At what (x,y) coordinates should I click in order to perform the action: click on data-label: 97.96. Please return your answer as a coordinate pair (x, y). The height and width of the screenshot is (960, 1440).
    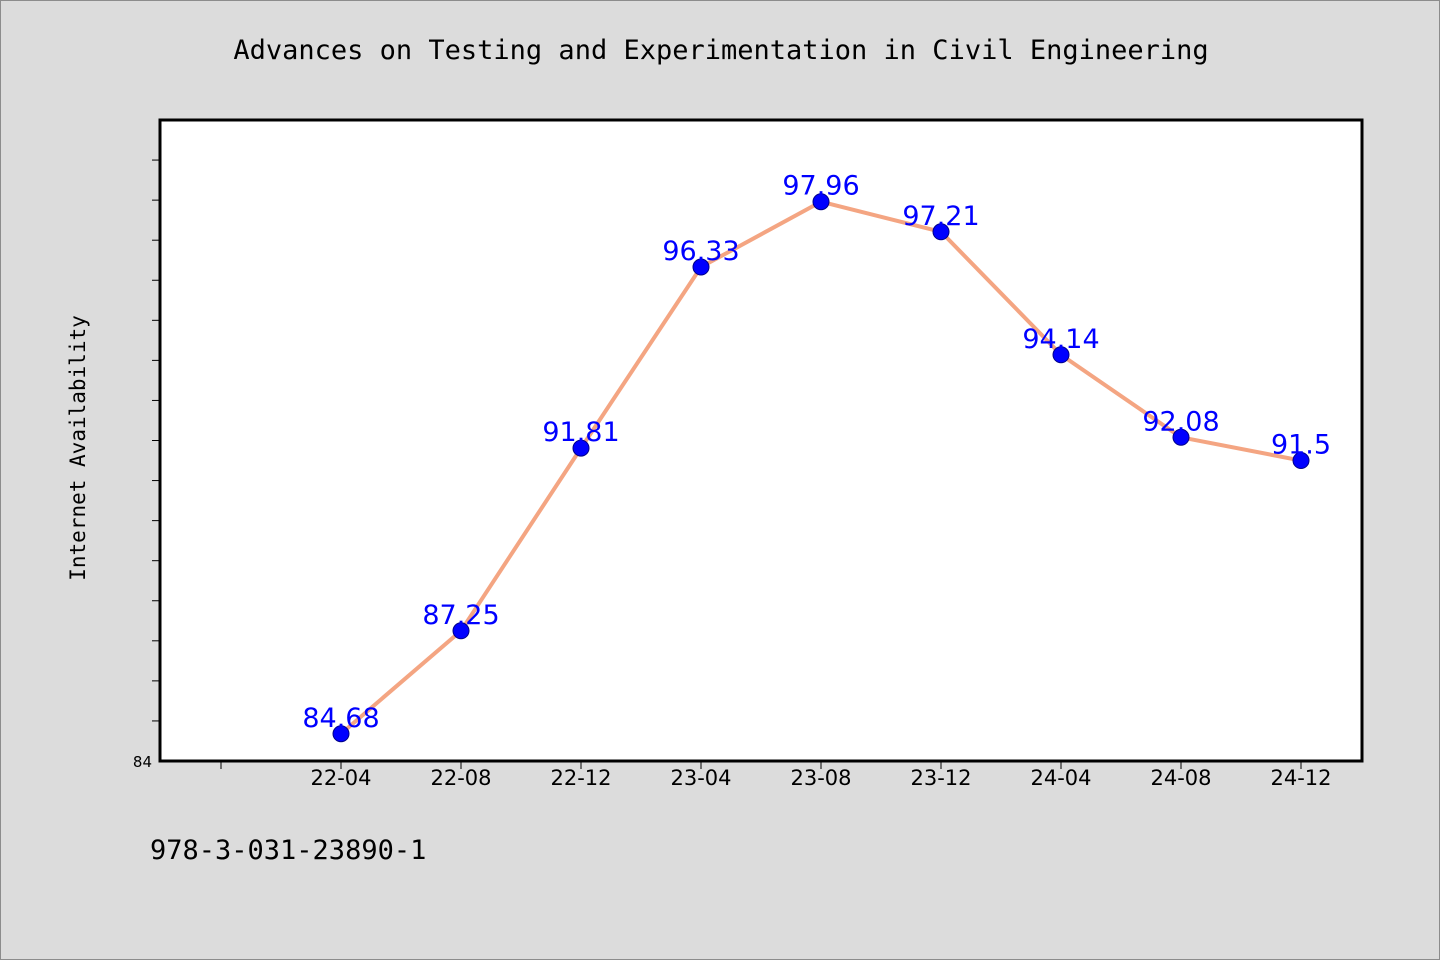
    Looking at the image, I should click on (820, 186).